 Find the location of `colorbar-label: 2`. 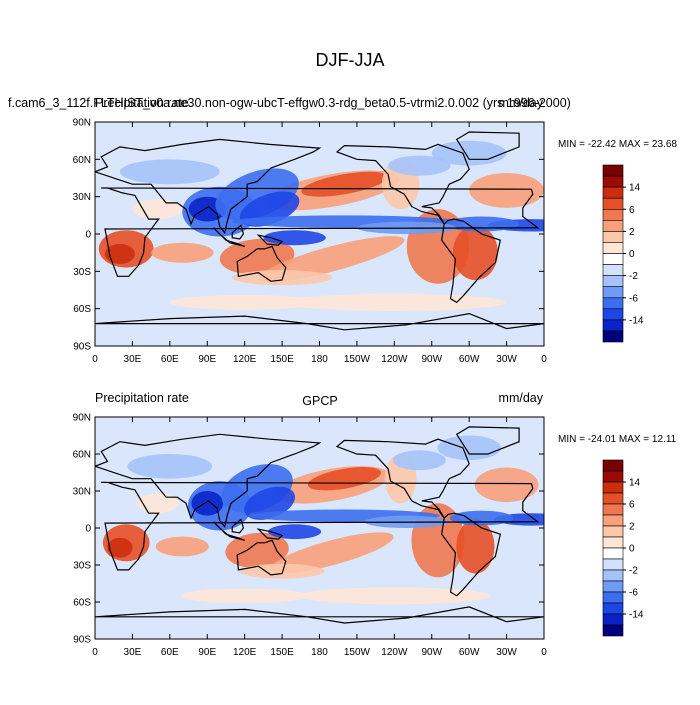

colorbar-label: 2 is located at coordinates (632, 527).